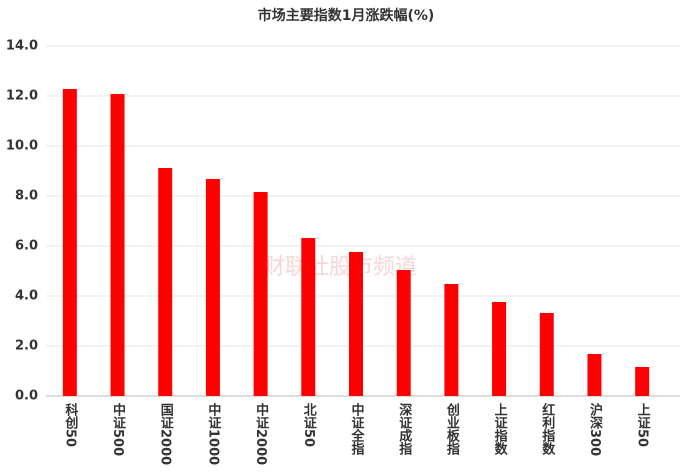 This screenshot has height=472, width=692. I want to click on y-tick-label: 4.0, so click(26, 296).